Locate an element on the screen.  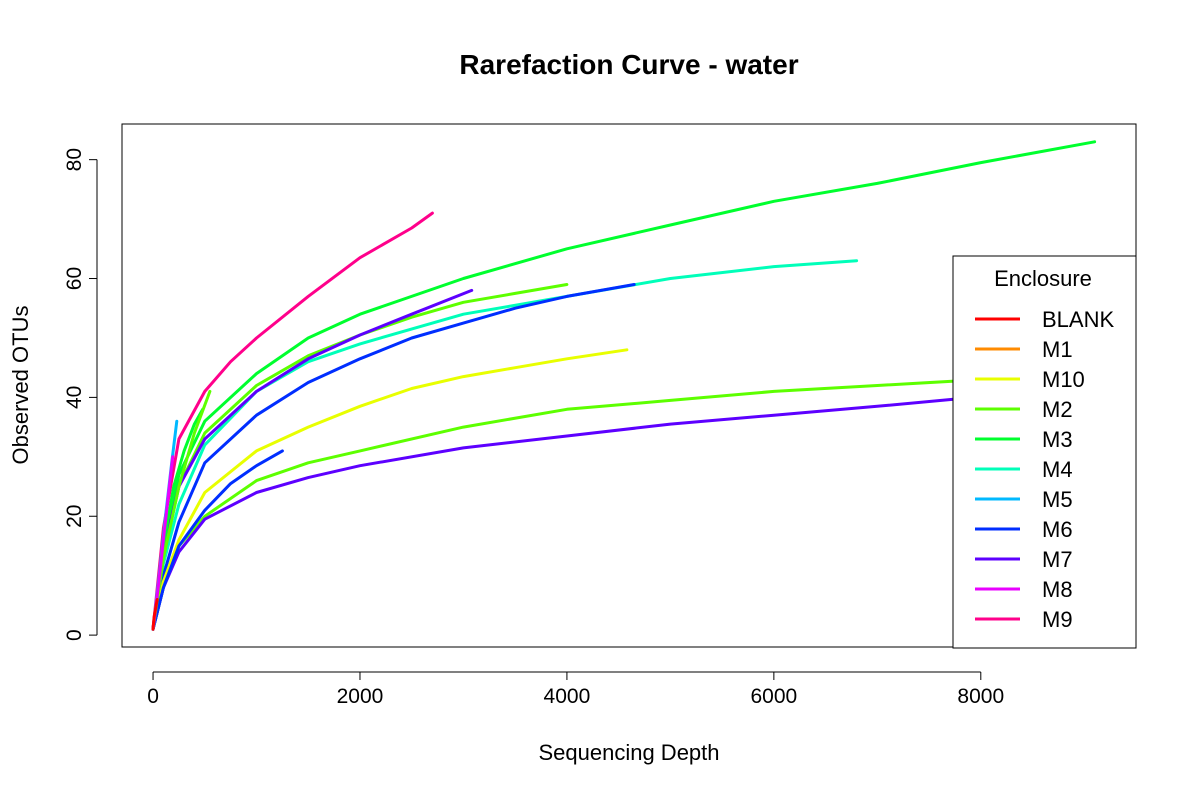
x-tick-label: 8000 is located at coordinates (980, 696).